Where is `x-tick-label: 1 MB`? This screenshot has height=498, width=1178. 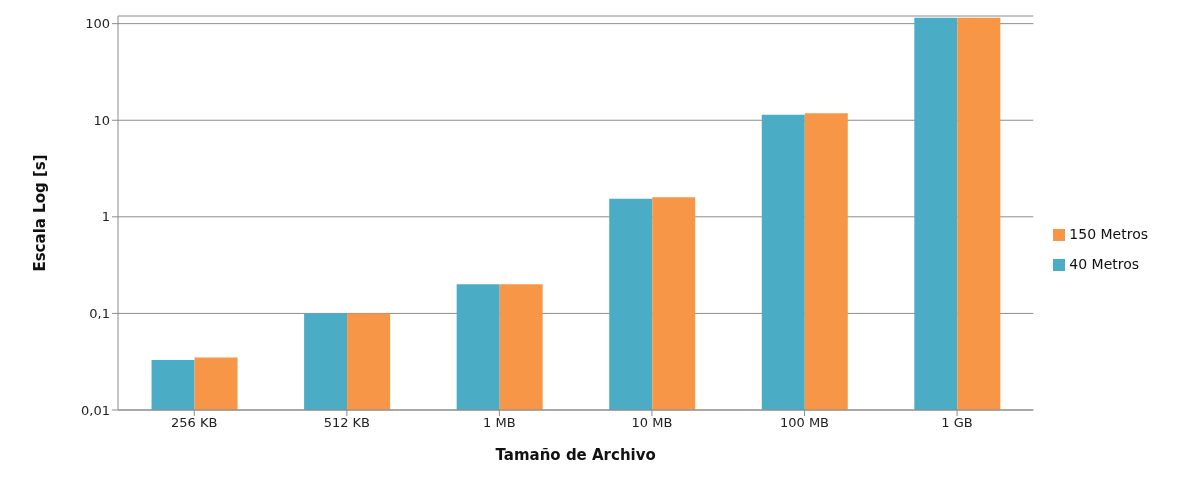 x-tick-label: 1 MB is located at coordinates (499, 423).